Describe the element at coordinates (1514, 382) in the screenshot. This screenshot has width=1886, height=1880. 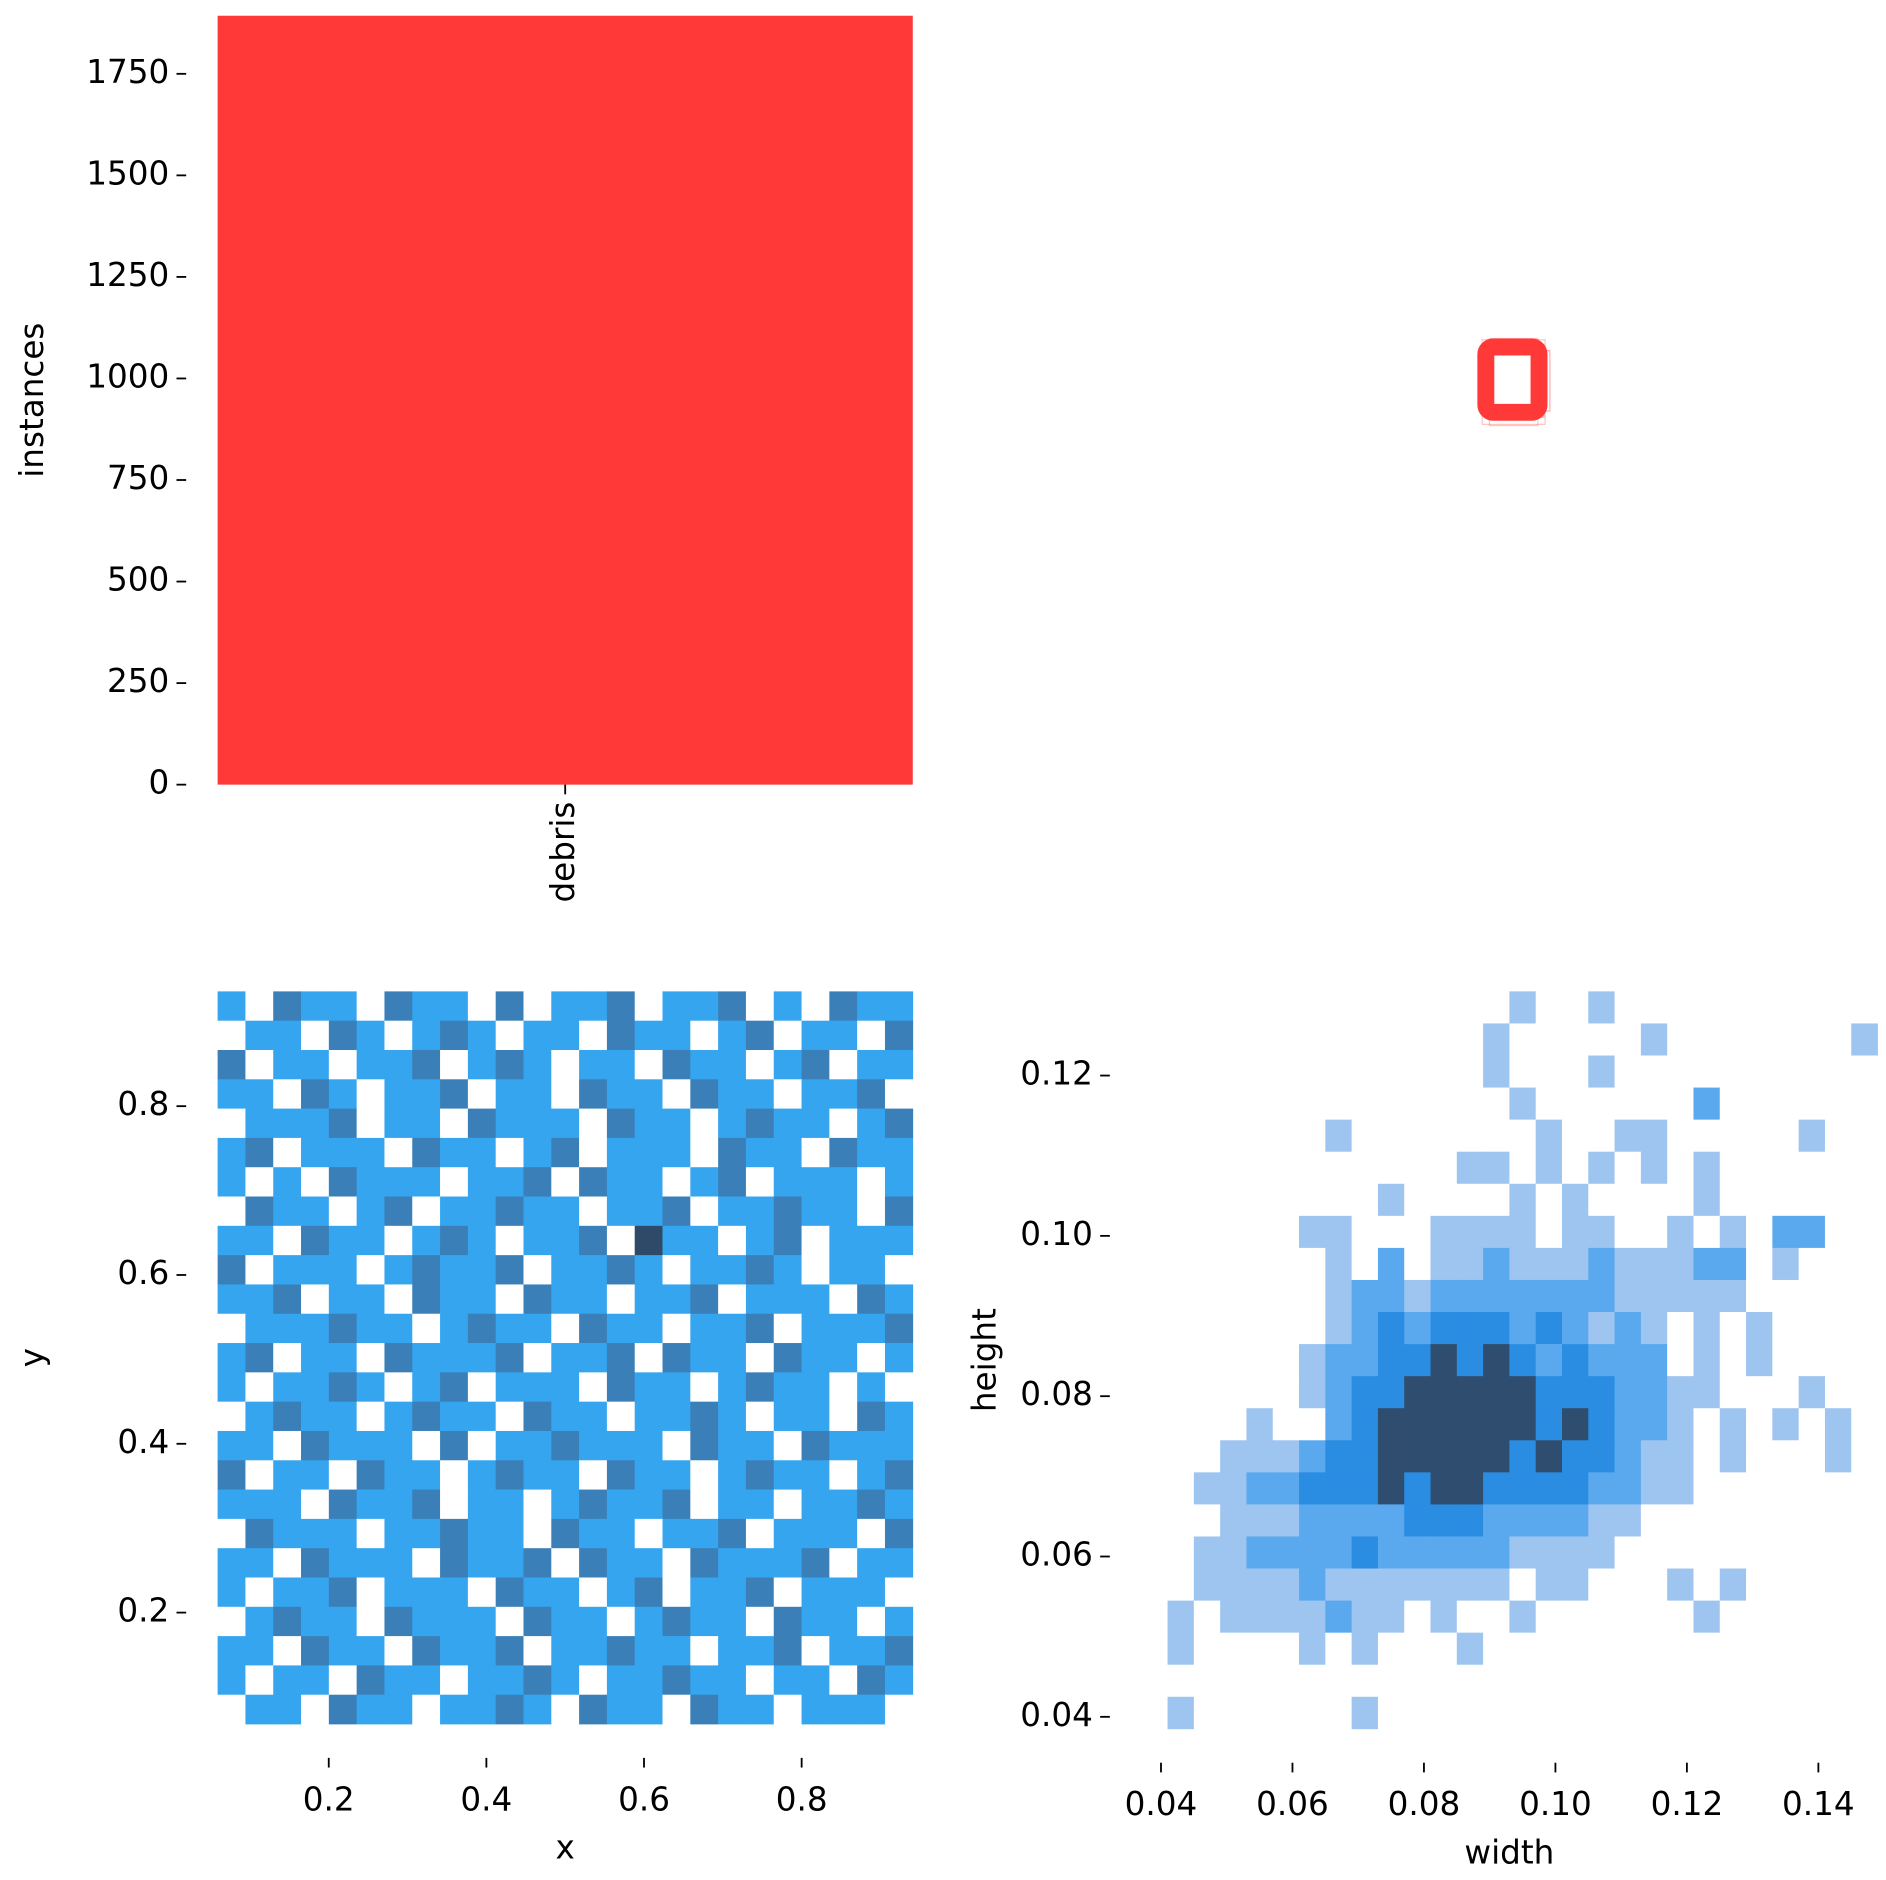
I see `box-overlay` at that location.